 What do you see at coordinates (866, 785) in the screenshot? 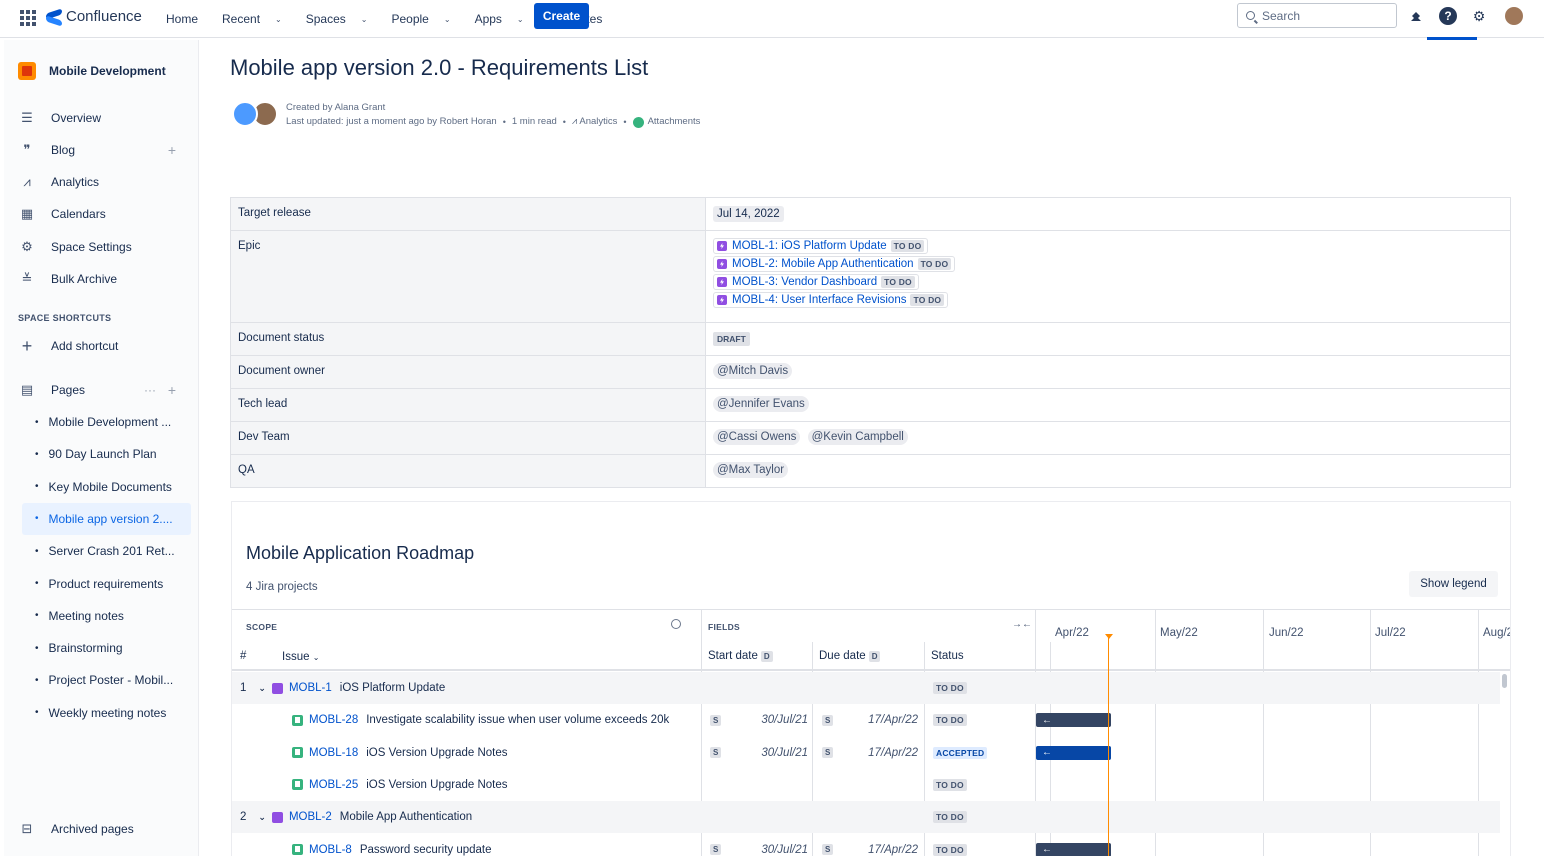
I see `roadmap-row: MOBL-25 iOS Version Upgrade Notes TO DO` at bounding box center [866, 785].